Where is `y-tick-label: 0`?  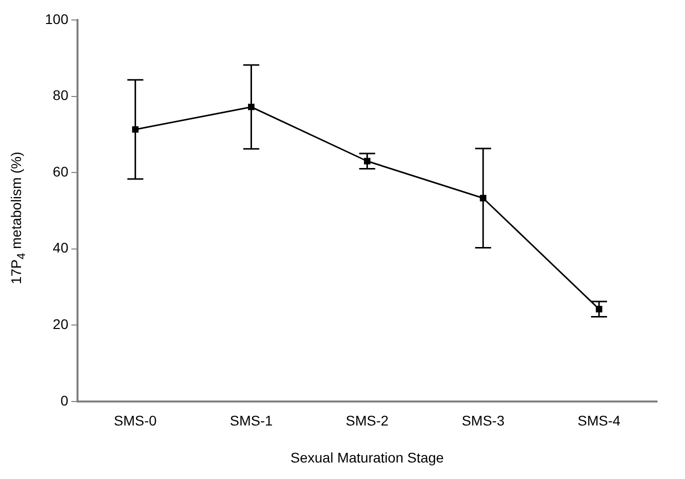
y-tick-label: 0 is located at coordinates (64, 400).